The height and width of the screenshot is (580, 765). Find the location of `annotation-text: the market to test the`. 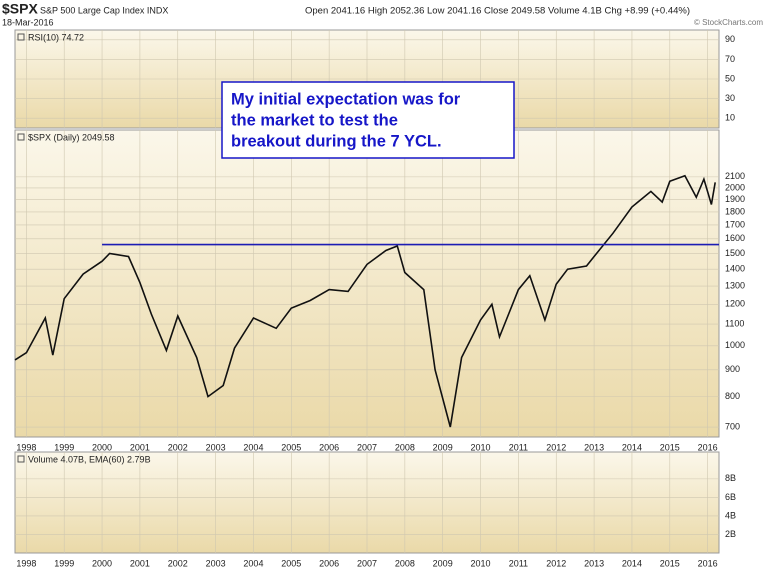

annotation-text: the market to test the is located at coordinates (314, 120).